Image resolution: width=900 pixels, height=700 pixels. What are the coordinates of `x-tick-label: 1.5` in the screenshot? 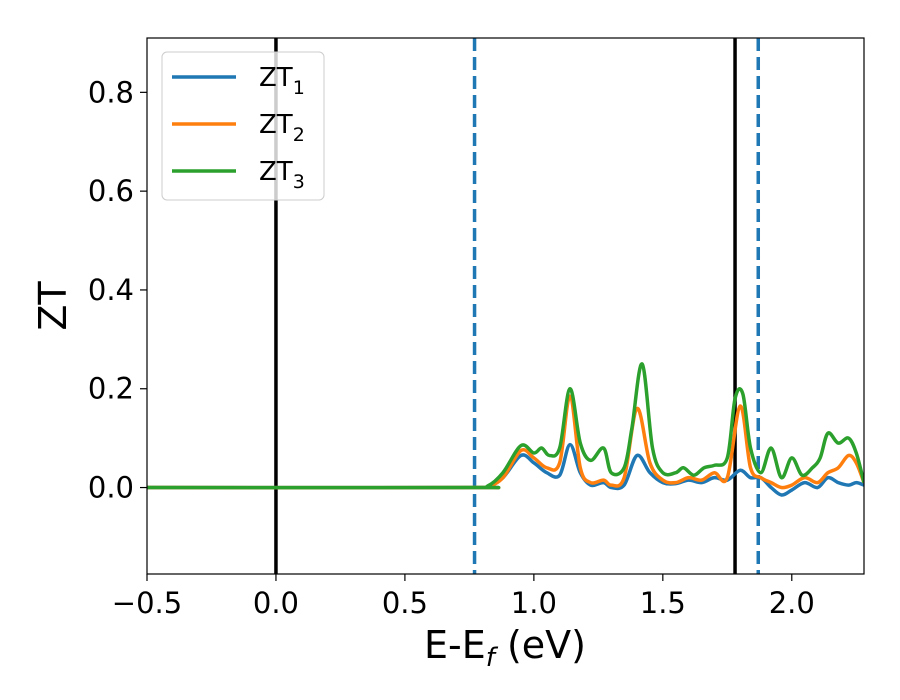 It's located at (663, 603).